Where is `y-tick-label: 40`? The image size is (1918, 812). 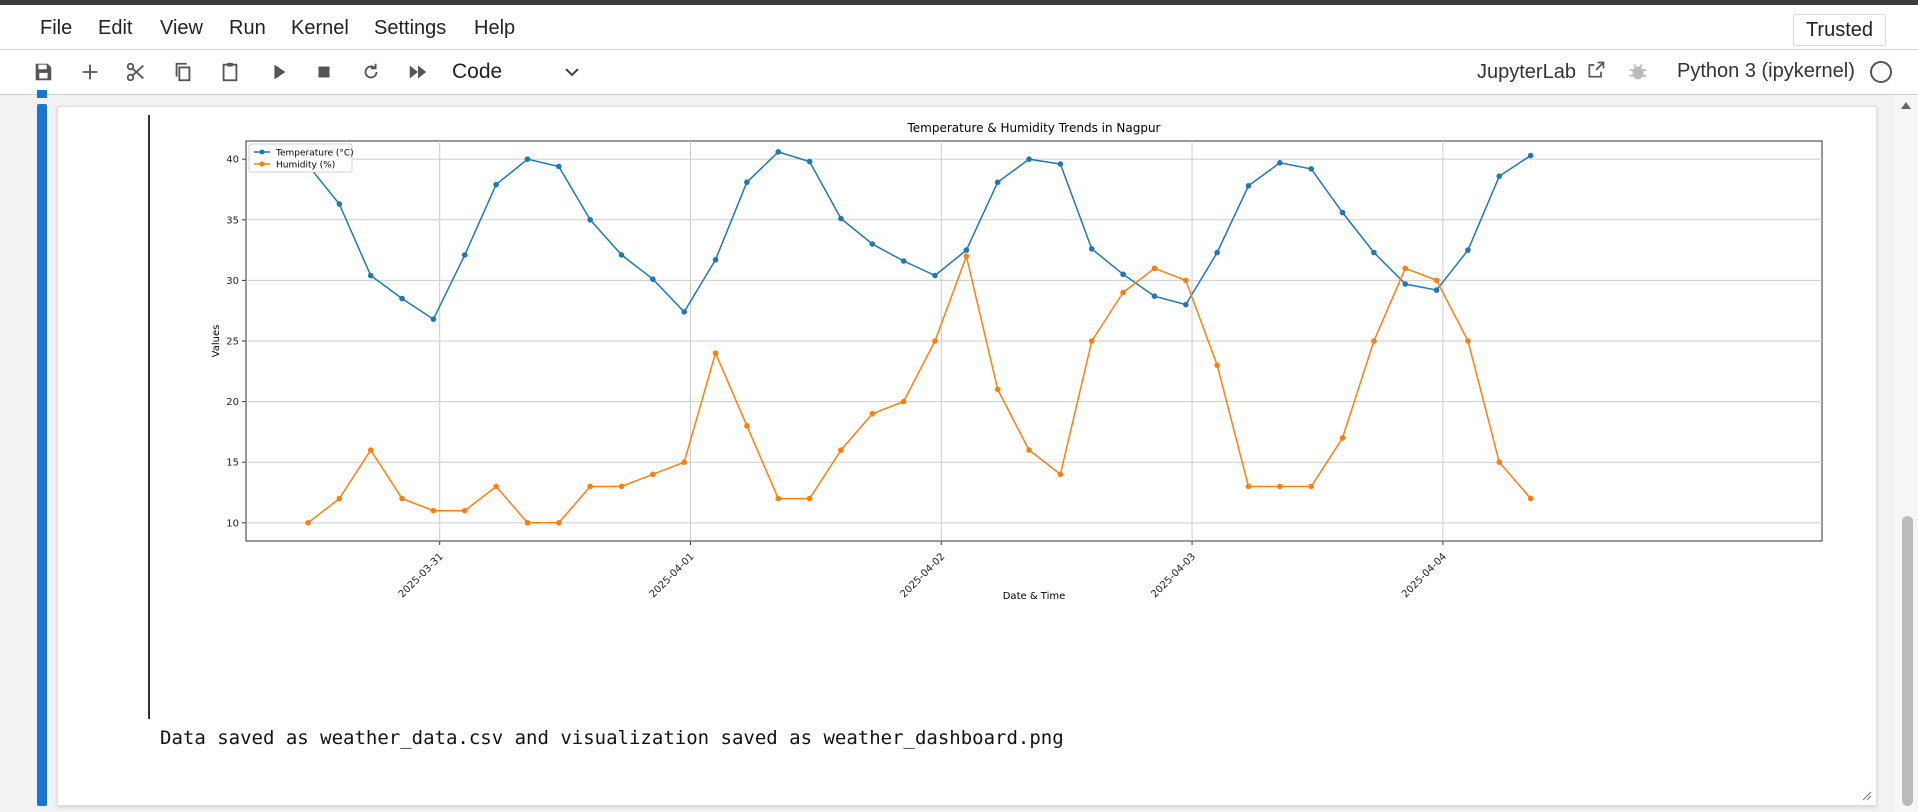 y-tick-label: 40 is located at coordinates (232, 160).